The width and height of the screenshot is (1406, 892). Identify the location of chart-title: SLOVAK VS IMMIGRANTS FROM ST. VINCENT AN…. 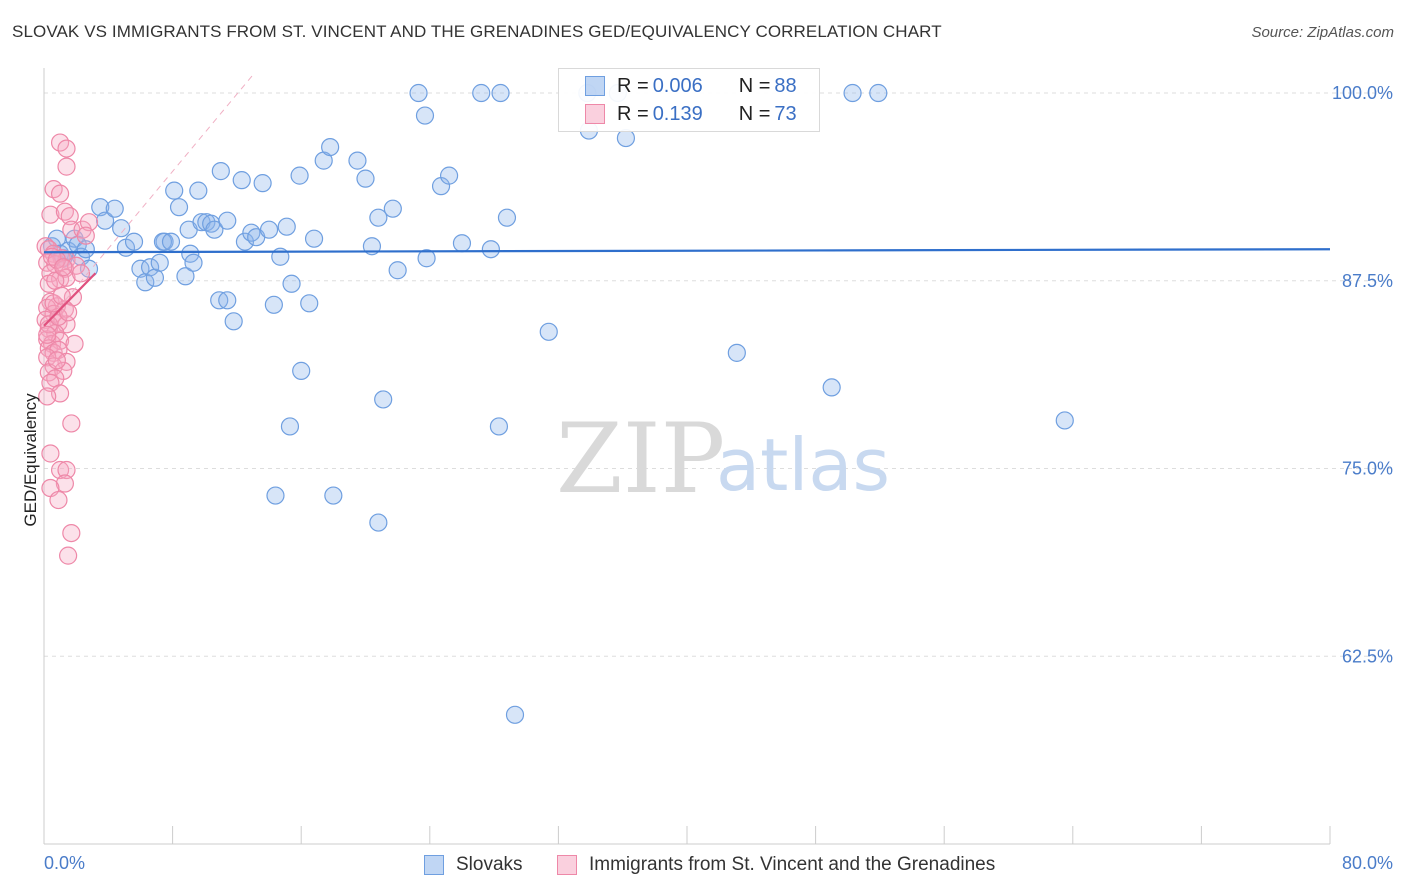
(477, 31).